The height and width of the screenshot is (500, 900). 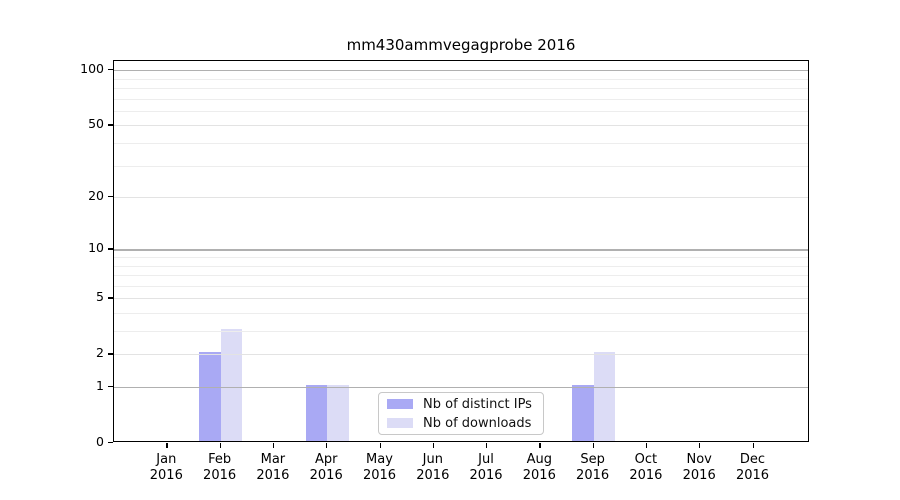 I want to click on bar-sep-ips, so click(x=583, y=413).